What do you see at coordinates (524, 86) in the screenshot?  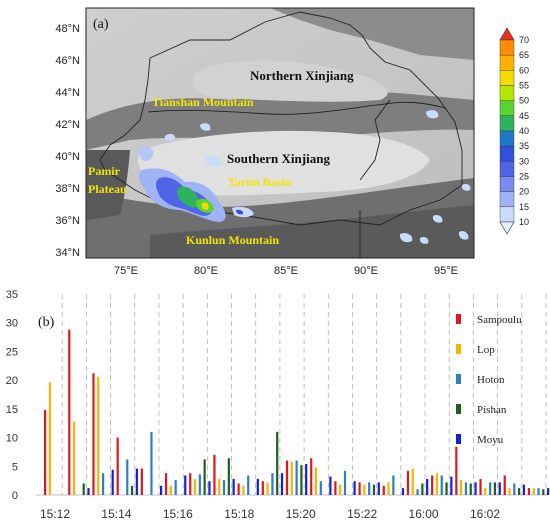 I see `colorbar-level-label: 55` at bounding box center [524, 86].